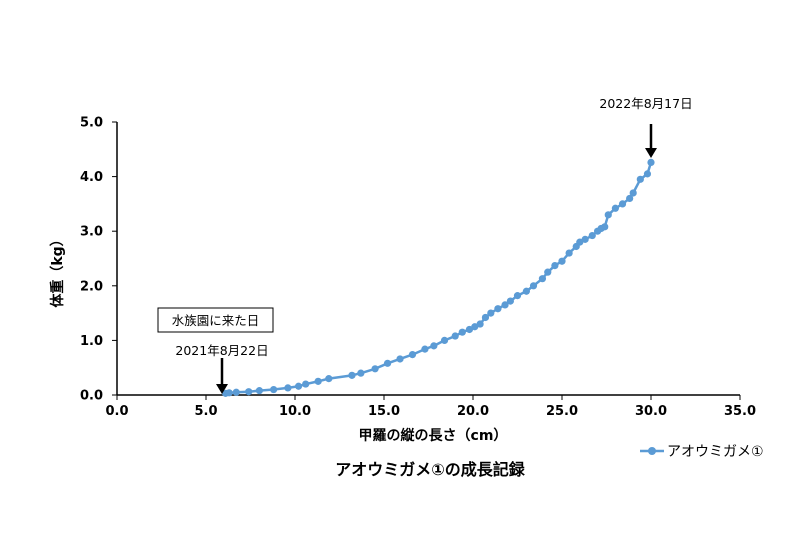 The width and height of the screenshot is (800, 533). Describe the element at coordinates (562, 411) in the screenshot. I see `x-tick-label: 25.0` at that location.